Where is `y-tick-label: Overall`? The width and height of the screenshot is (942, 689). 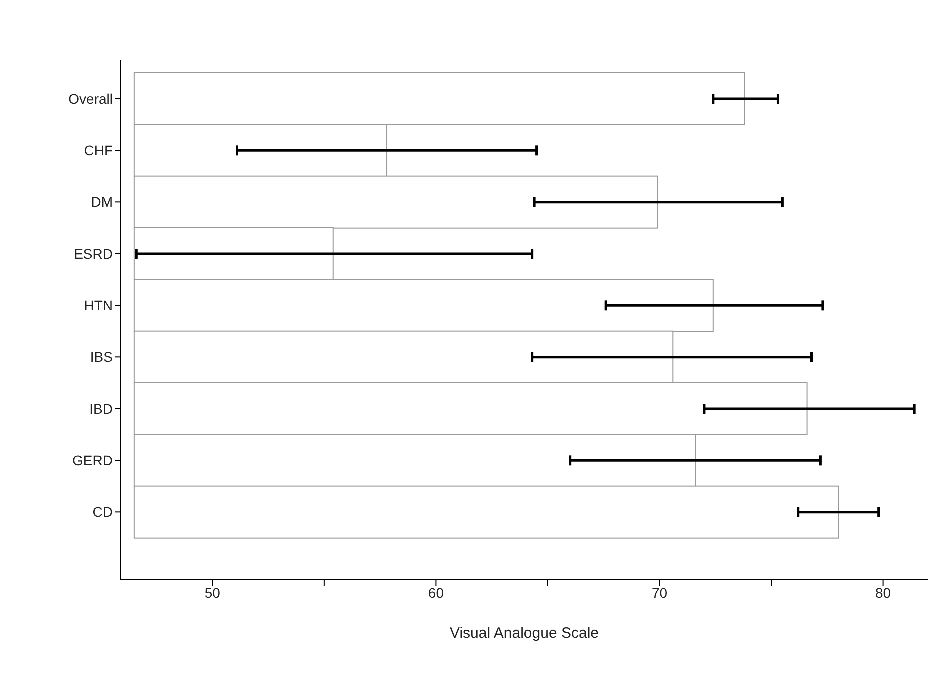 y-tick-label: Overall is located at coordinates (90, 98).